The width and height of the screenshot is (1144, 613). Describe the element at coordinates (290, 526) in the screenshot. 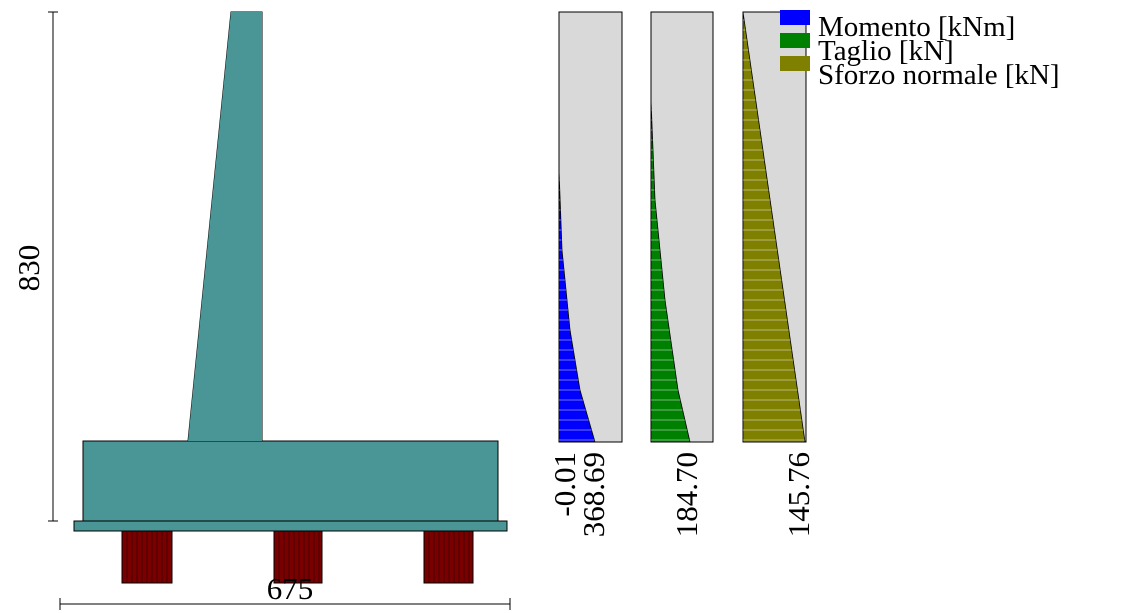

I see `base-slab` at that location.